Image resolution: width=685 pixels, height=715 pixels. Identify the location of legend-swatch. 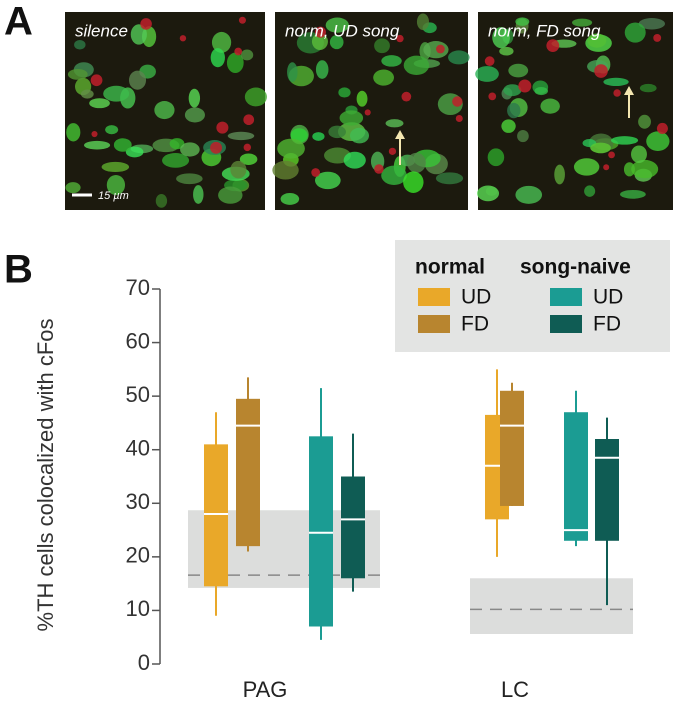
(434, 297).